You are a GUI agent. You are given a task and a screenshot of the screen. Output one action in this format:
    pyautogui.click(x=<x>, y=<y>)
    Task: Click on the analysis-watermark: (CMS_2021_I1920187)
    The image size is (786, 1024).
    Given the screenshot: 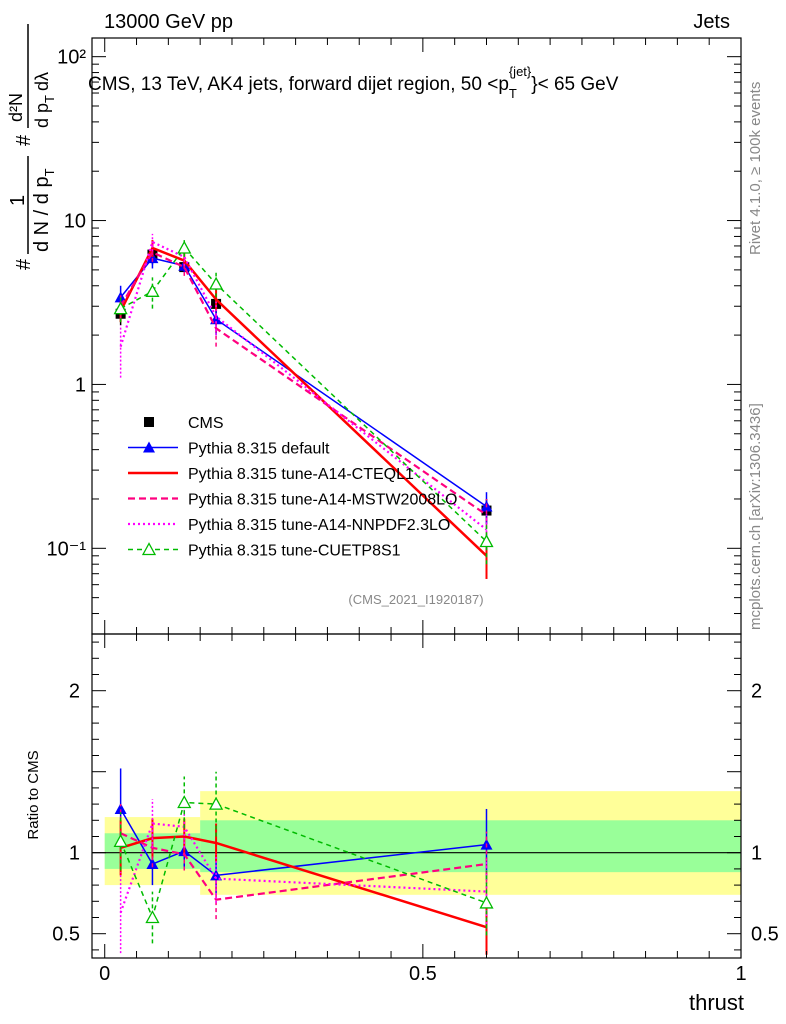 What is the action you would take?
    pyautogui.click(x=415, y=599)
    